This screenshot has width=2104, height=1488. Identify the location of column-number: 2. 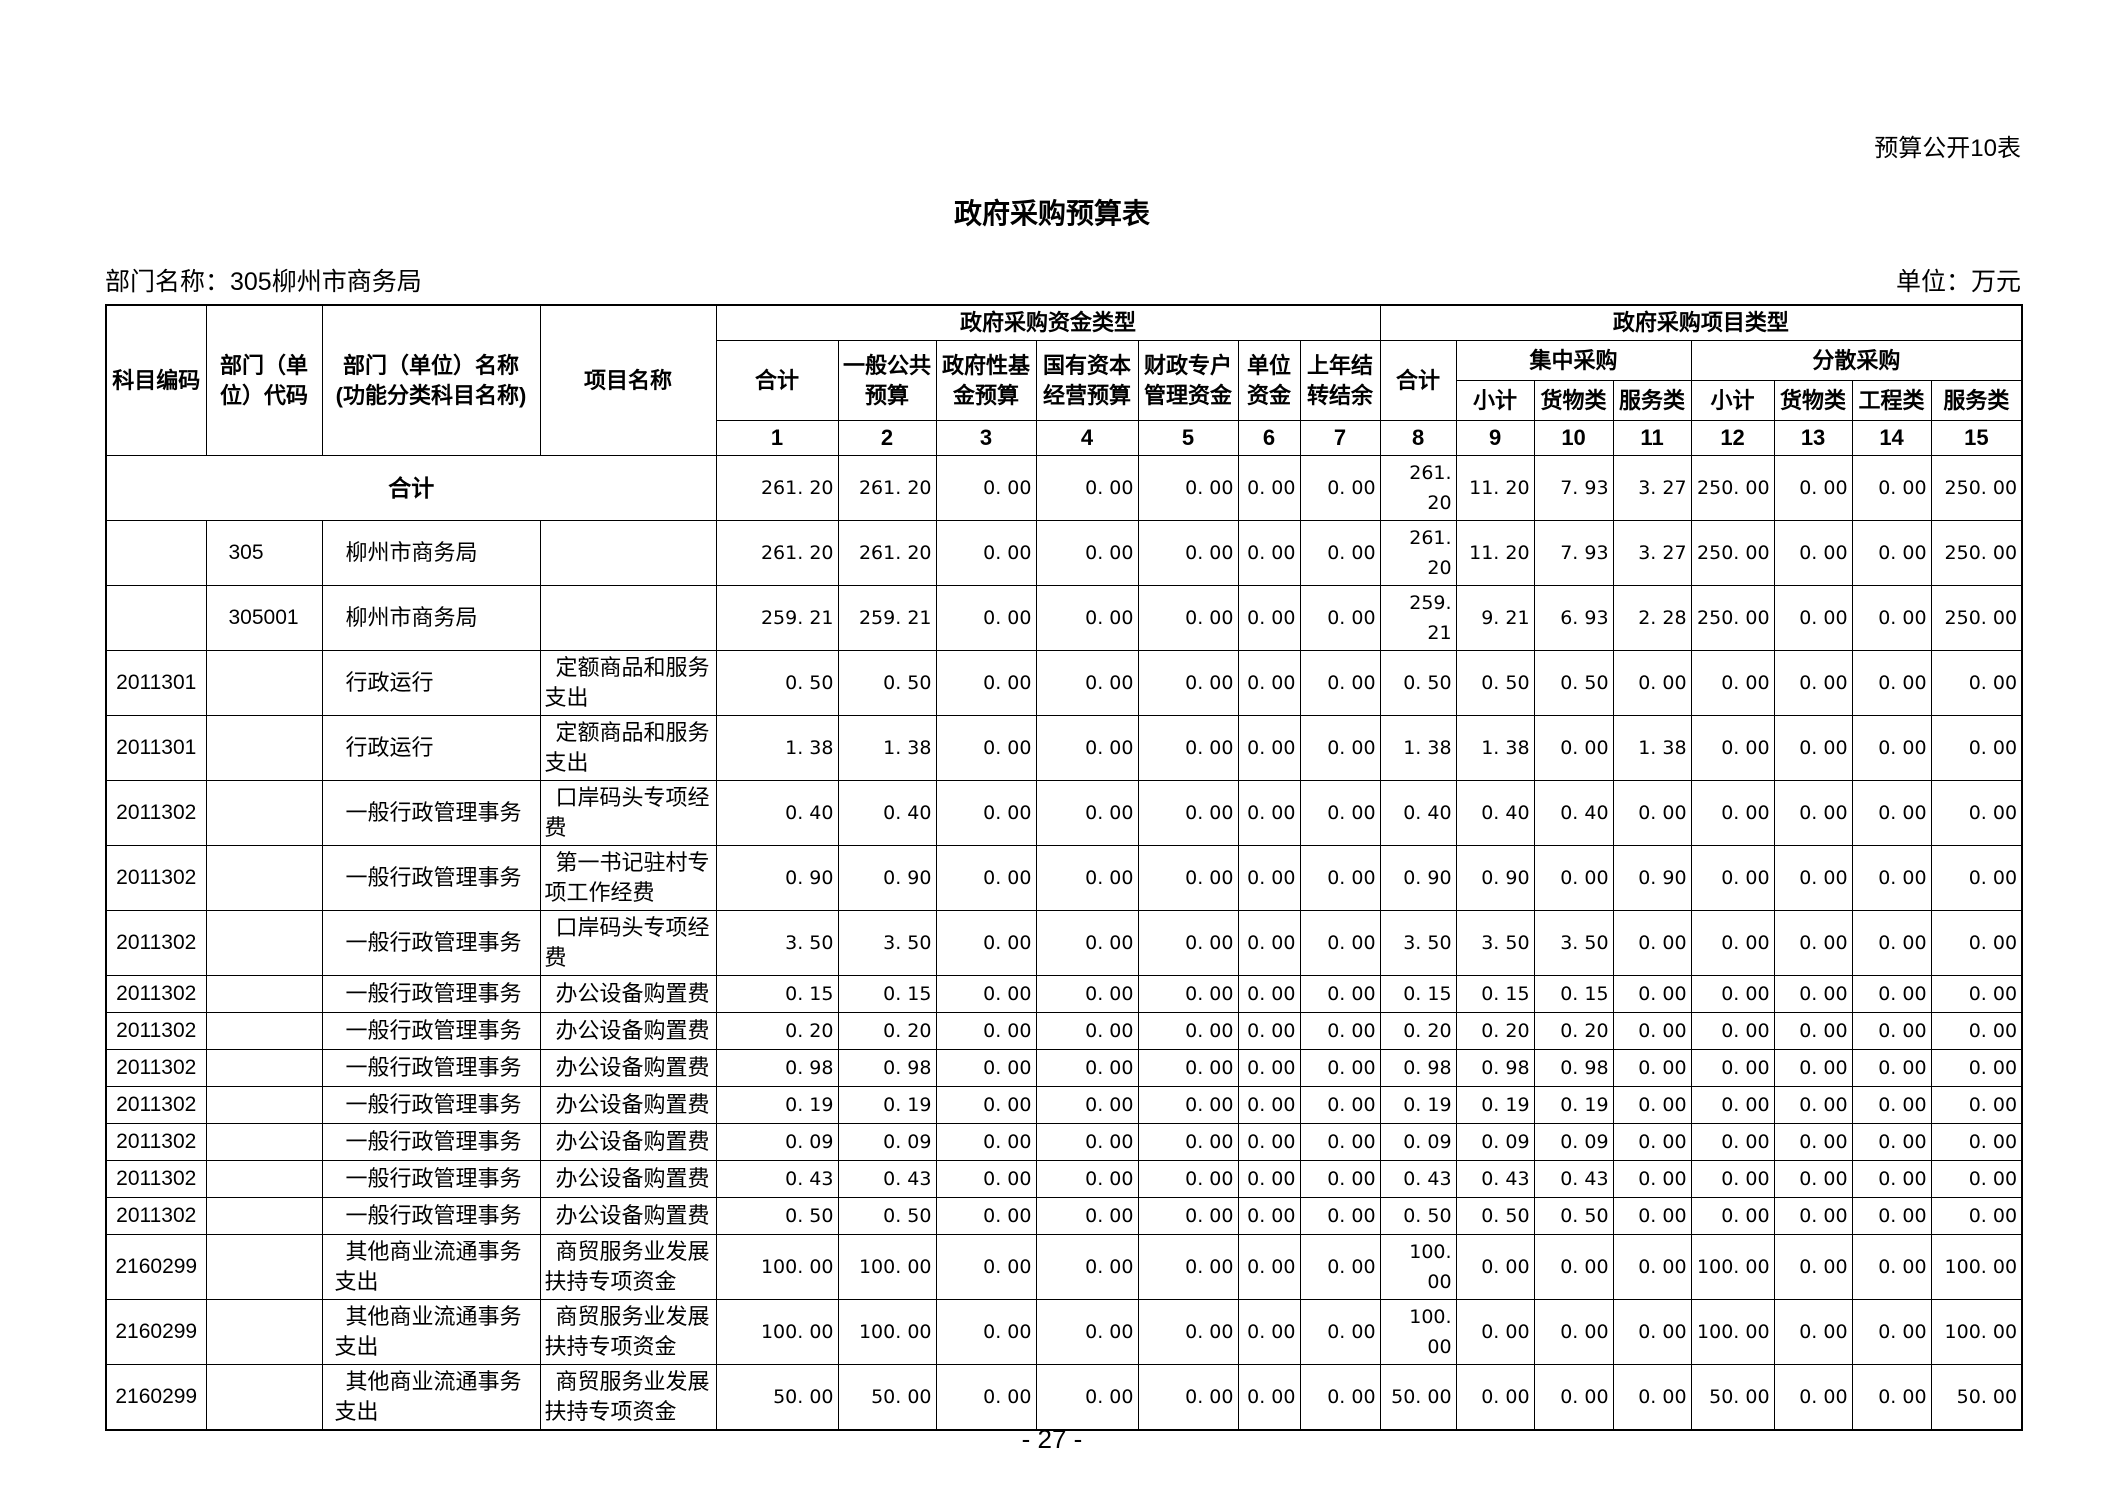
(887, 438).